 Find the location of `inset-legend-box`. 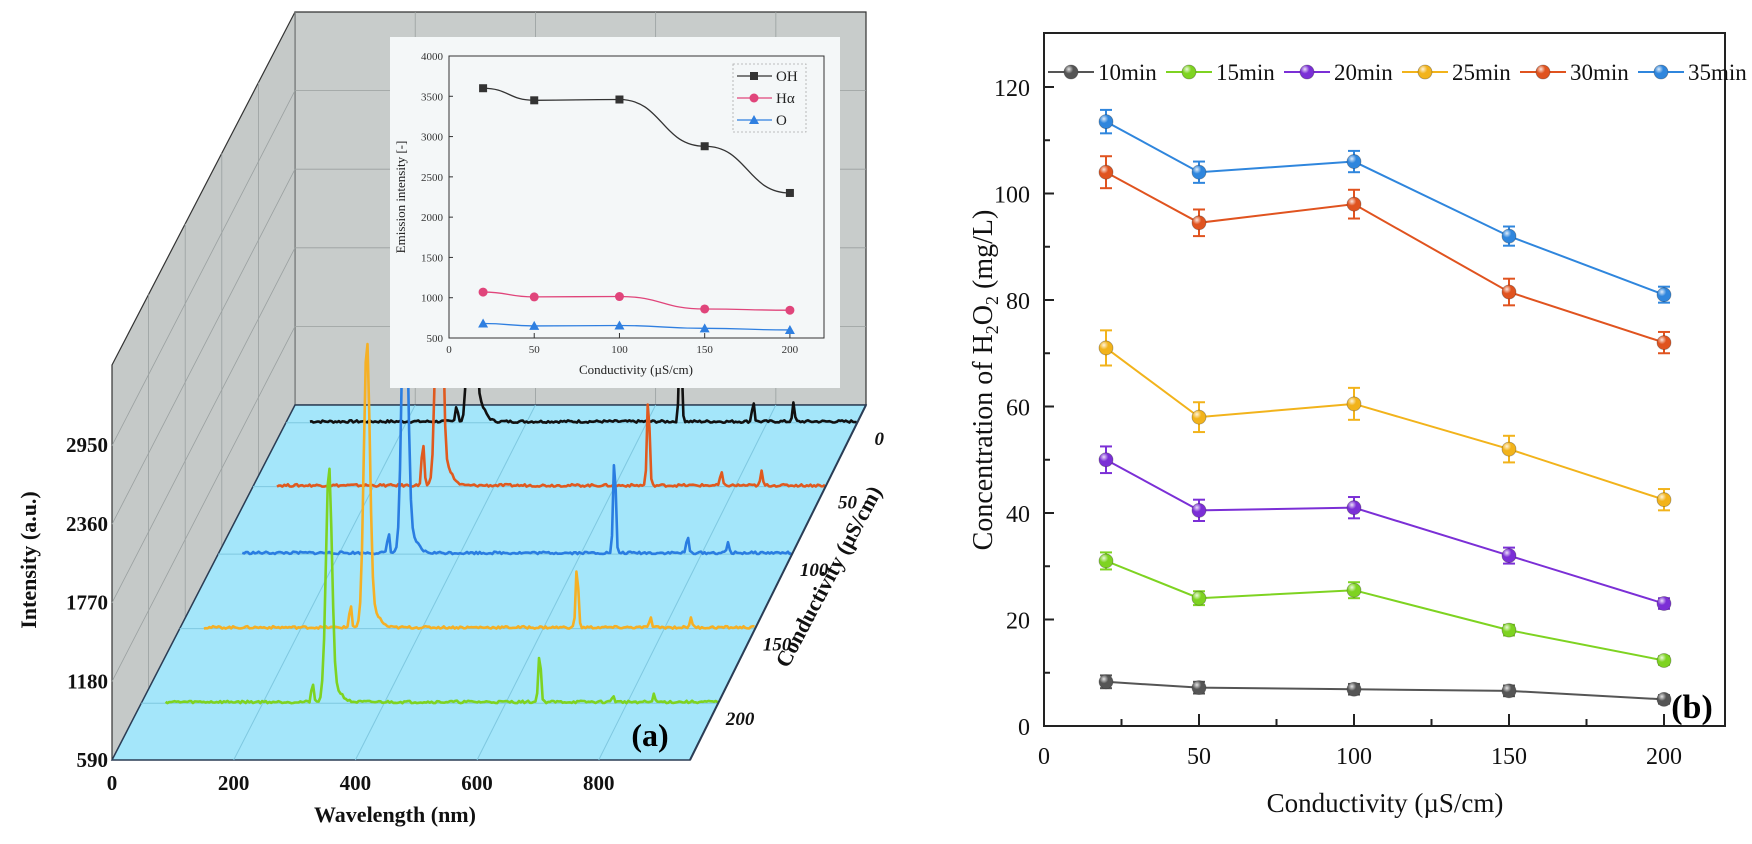

inset-legend-box is located at coordinates (769, 98).